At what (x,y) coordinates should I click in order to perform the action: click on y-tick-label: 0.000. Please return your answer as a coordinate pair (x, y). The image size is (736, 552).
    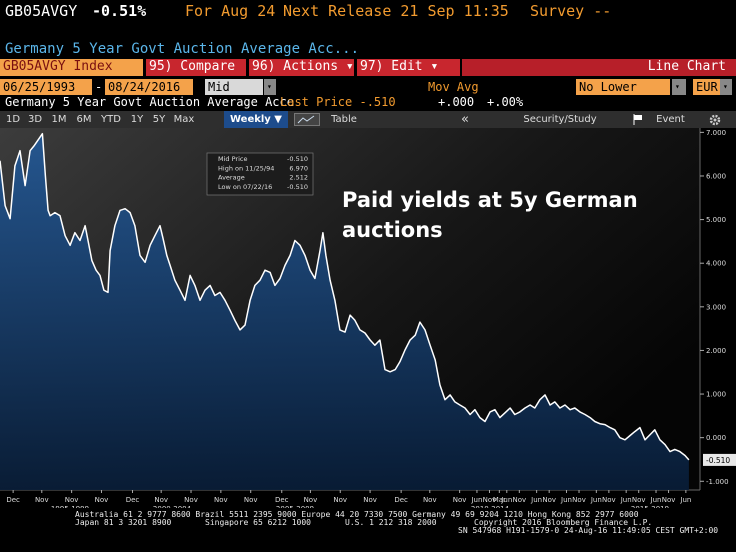
    Looking at the image, I should click on (716, 438).